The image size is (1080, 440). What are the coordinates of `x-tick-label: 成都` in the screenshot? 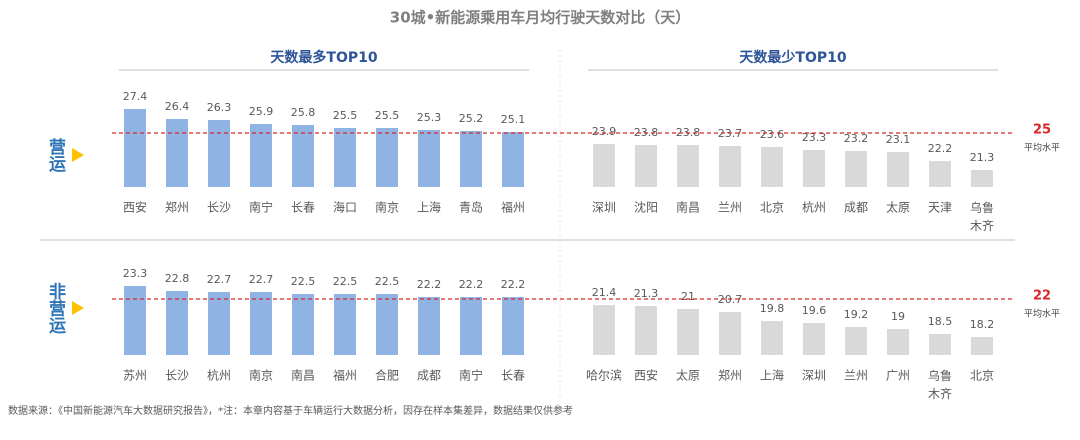 It's located at (856, 208).